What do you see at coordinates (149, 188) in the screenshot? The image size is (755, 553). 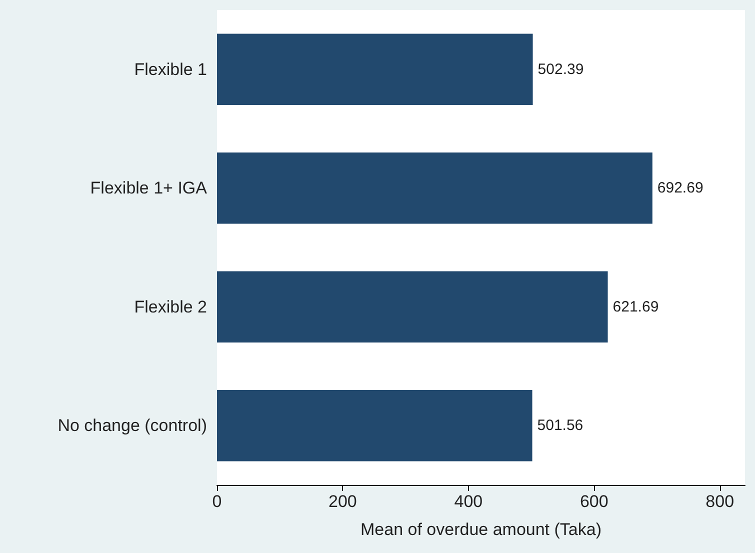 I see `y-tick-label: Flexible 1+ IGA` at bounding box center [149, 188].